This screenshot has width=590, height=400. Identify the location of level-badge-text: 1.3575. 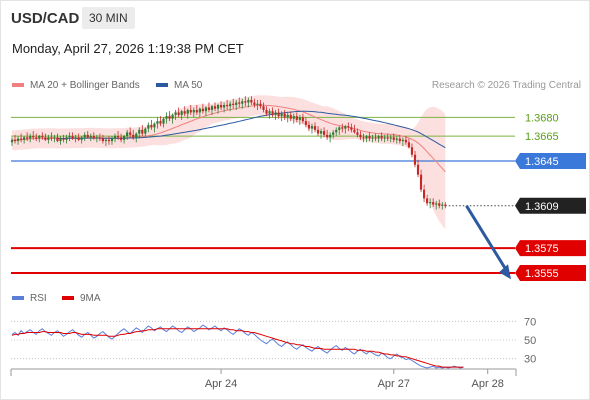
(542, 249).